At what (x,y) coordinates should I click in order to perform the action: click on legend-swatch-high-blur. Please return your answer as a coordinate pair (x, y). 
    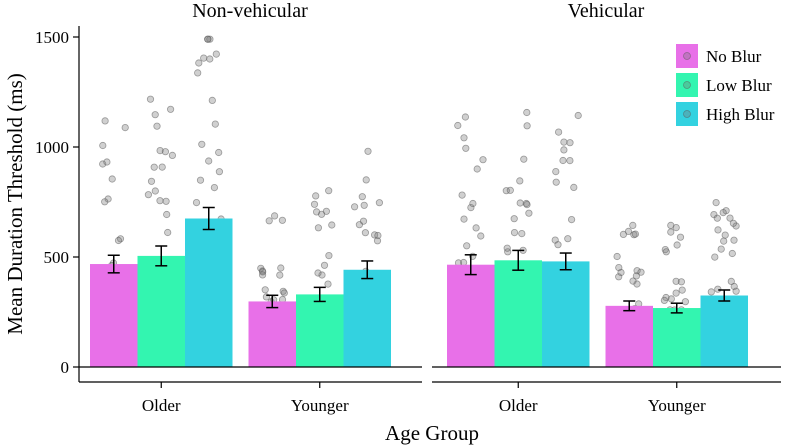
    Looking at the image, I should click on (687, 114).